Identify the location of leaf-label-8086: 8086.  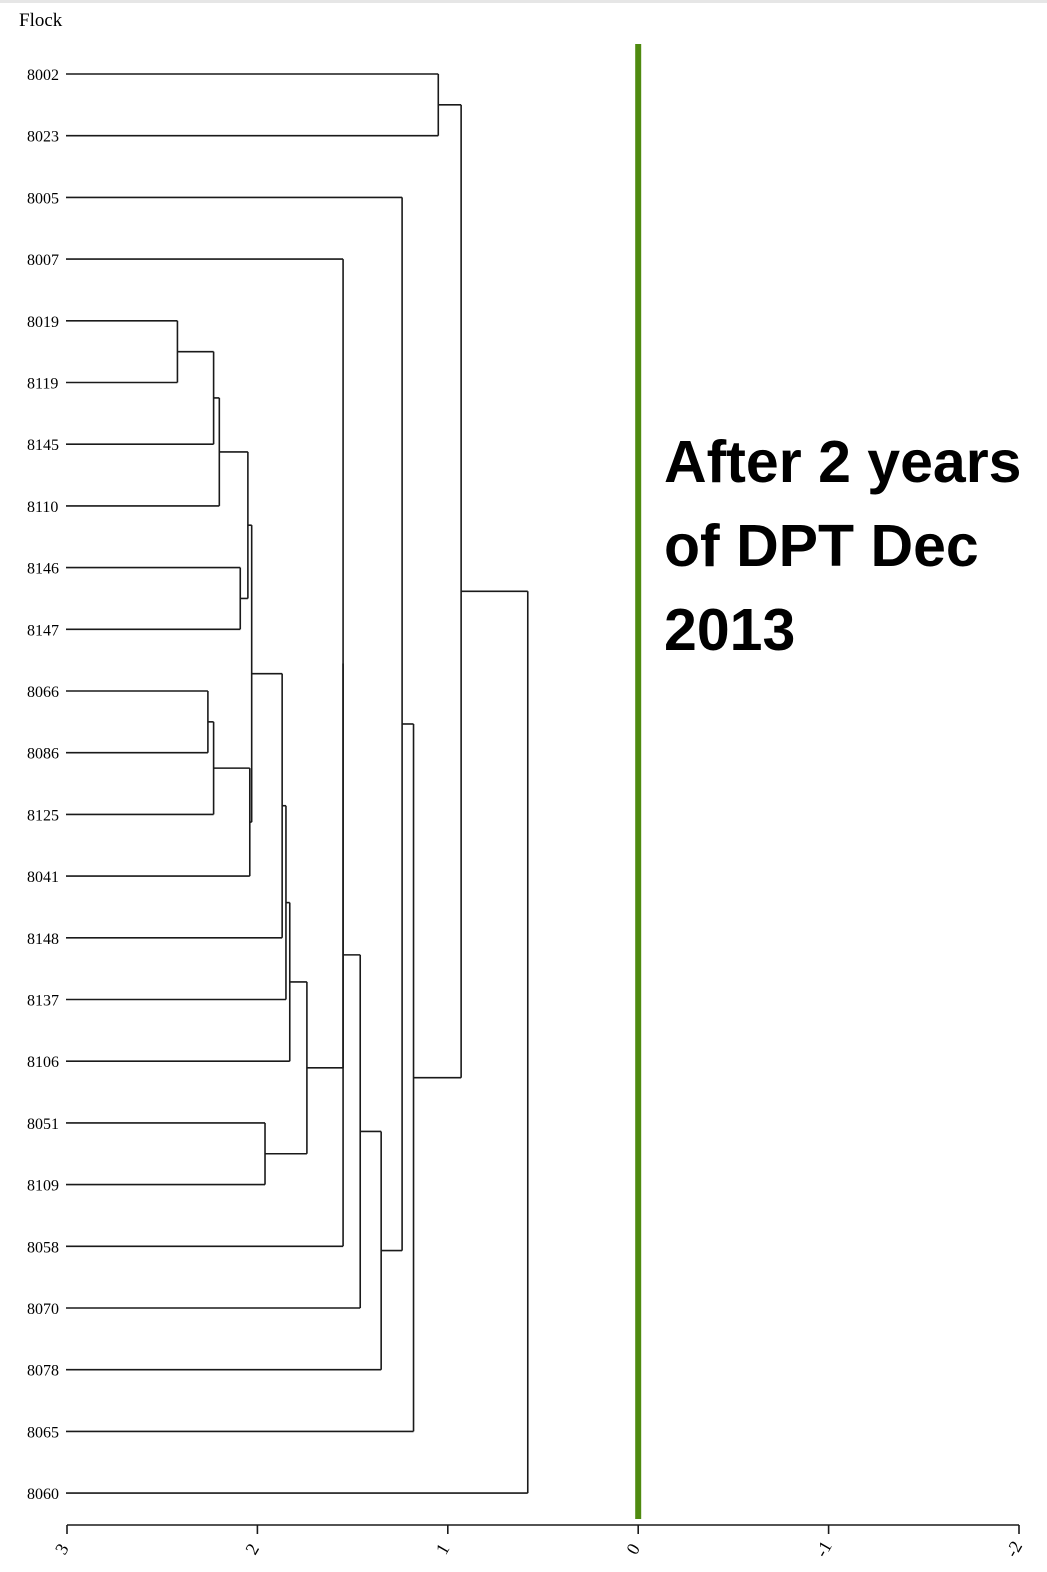
(43, 754).